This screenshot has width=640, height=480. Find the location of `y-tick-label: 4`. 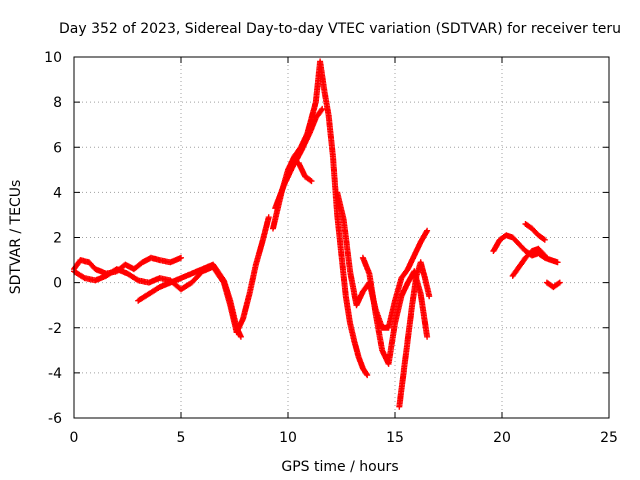

y-tick-label: 4 is located at coordinates (57, 193).